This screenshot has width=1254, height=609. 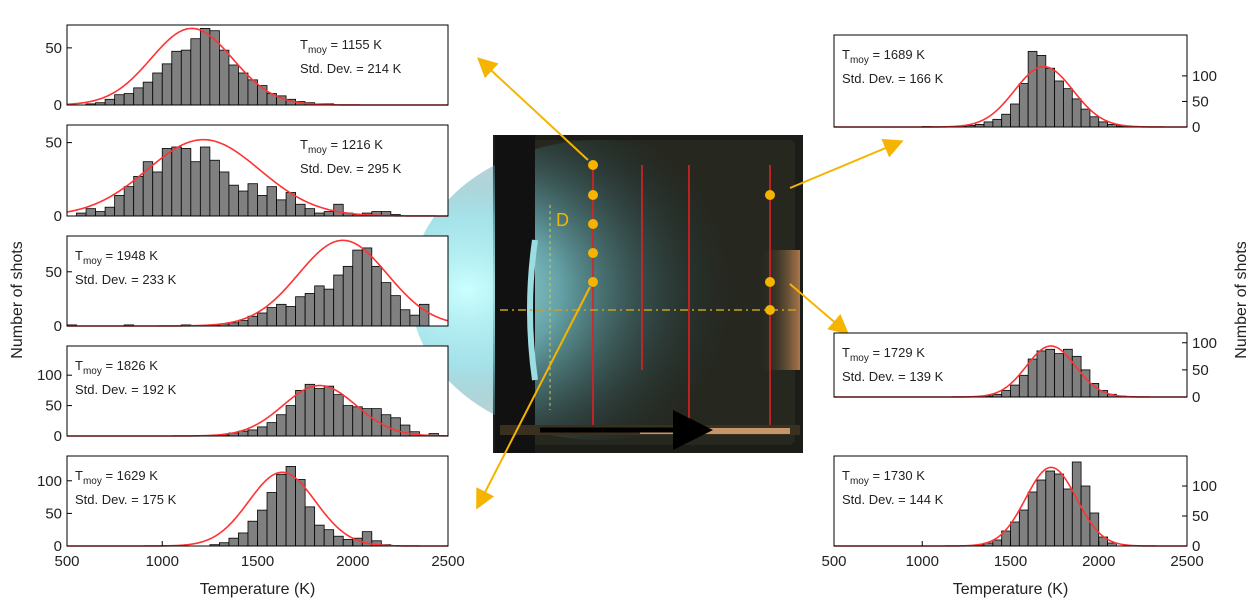 I want to click on annotation-std: Std. Dev. = 144 K, so click(x=893, y=499).